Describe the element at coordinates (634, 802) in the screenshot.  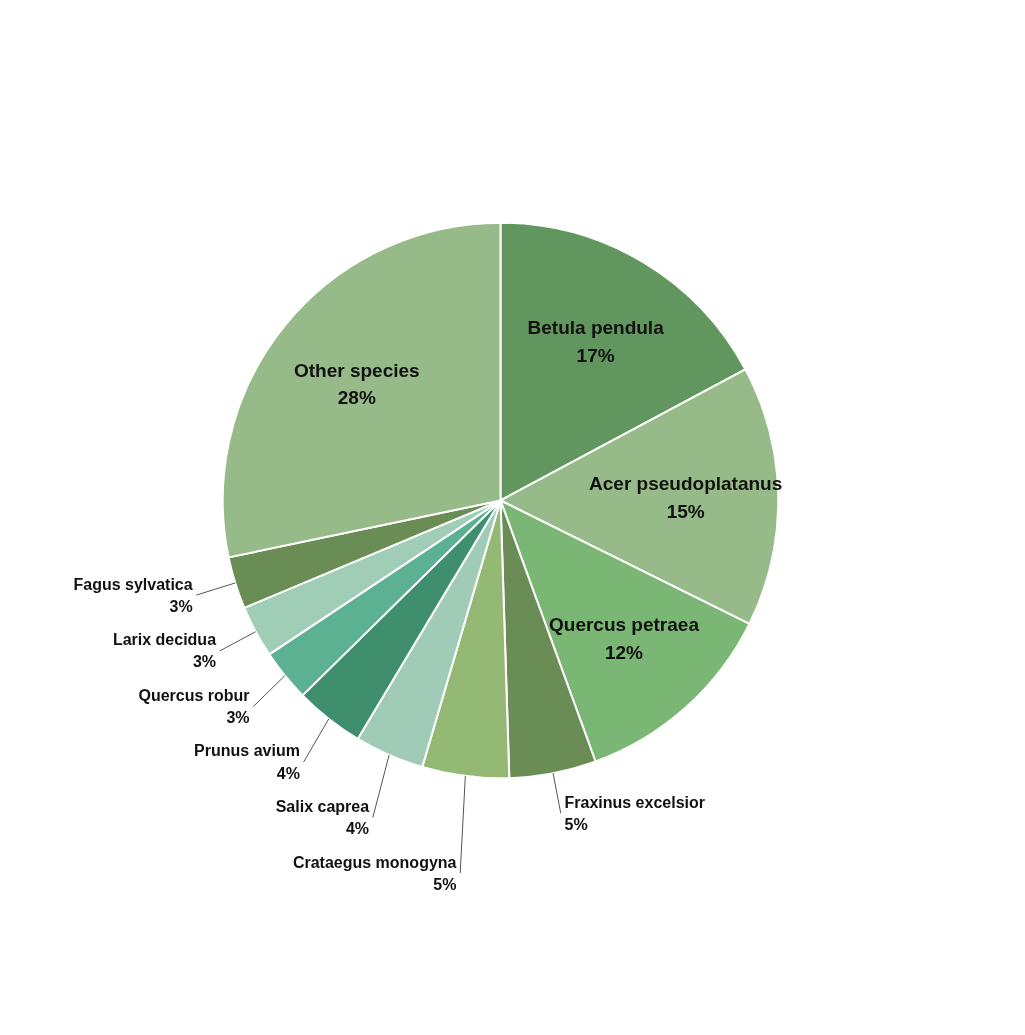
I see `slice-label: Fraxinus excelsior` at that location.